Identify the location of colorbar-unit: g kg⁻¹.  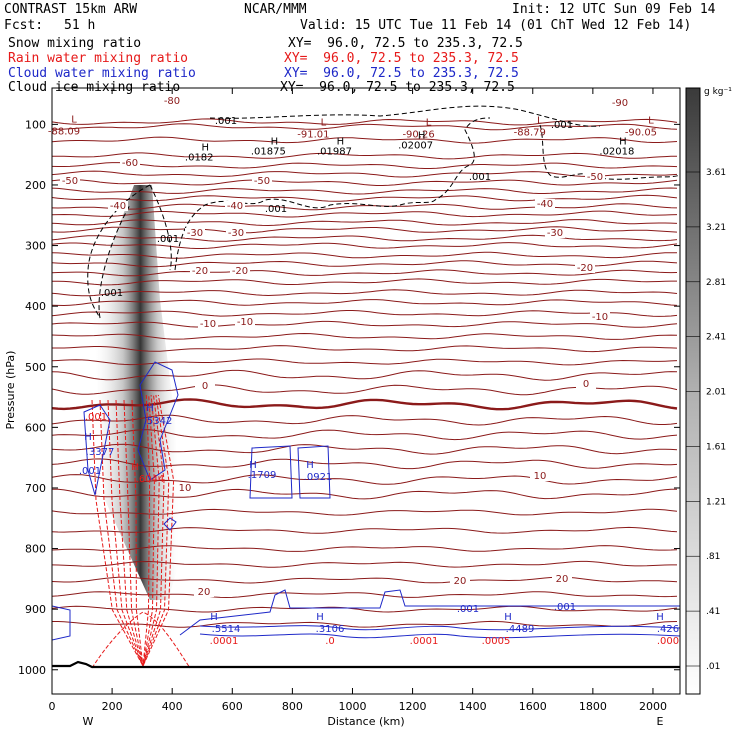
(718, 92).